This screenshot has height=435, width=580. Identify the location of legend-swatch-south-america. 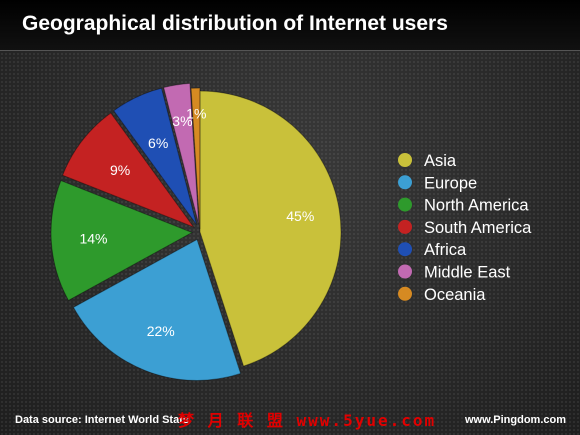
(405, 226).